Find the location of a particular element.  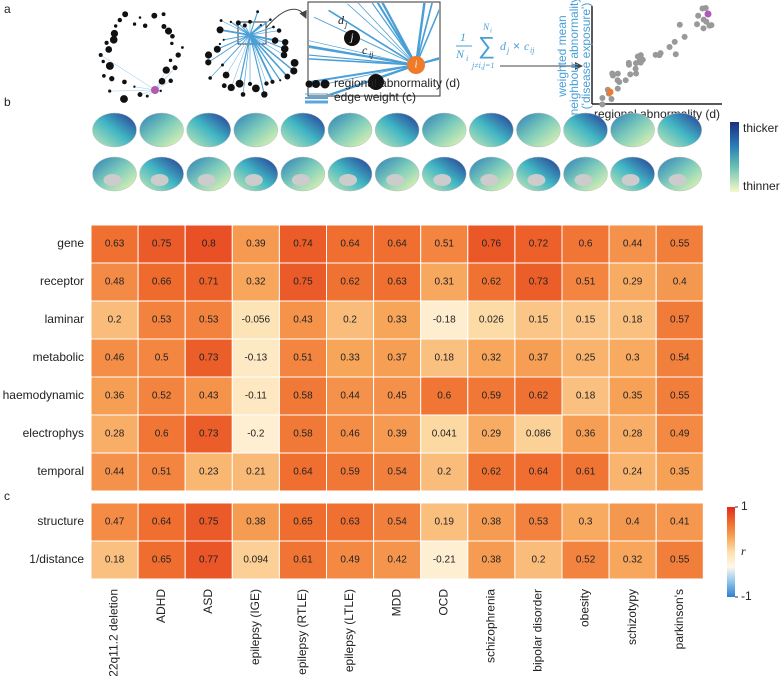

colorbar-label: r is located at coordinates (743, 551).